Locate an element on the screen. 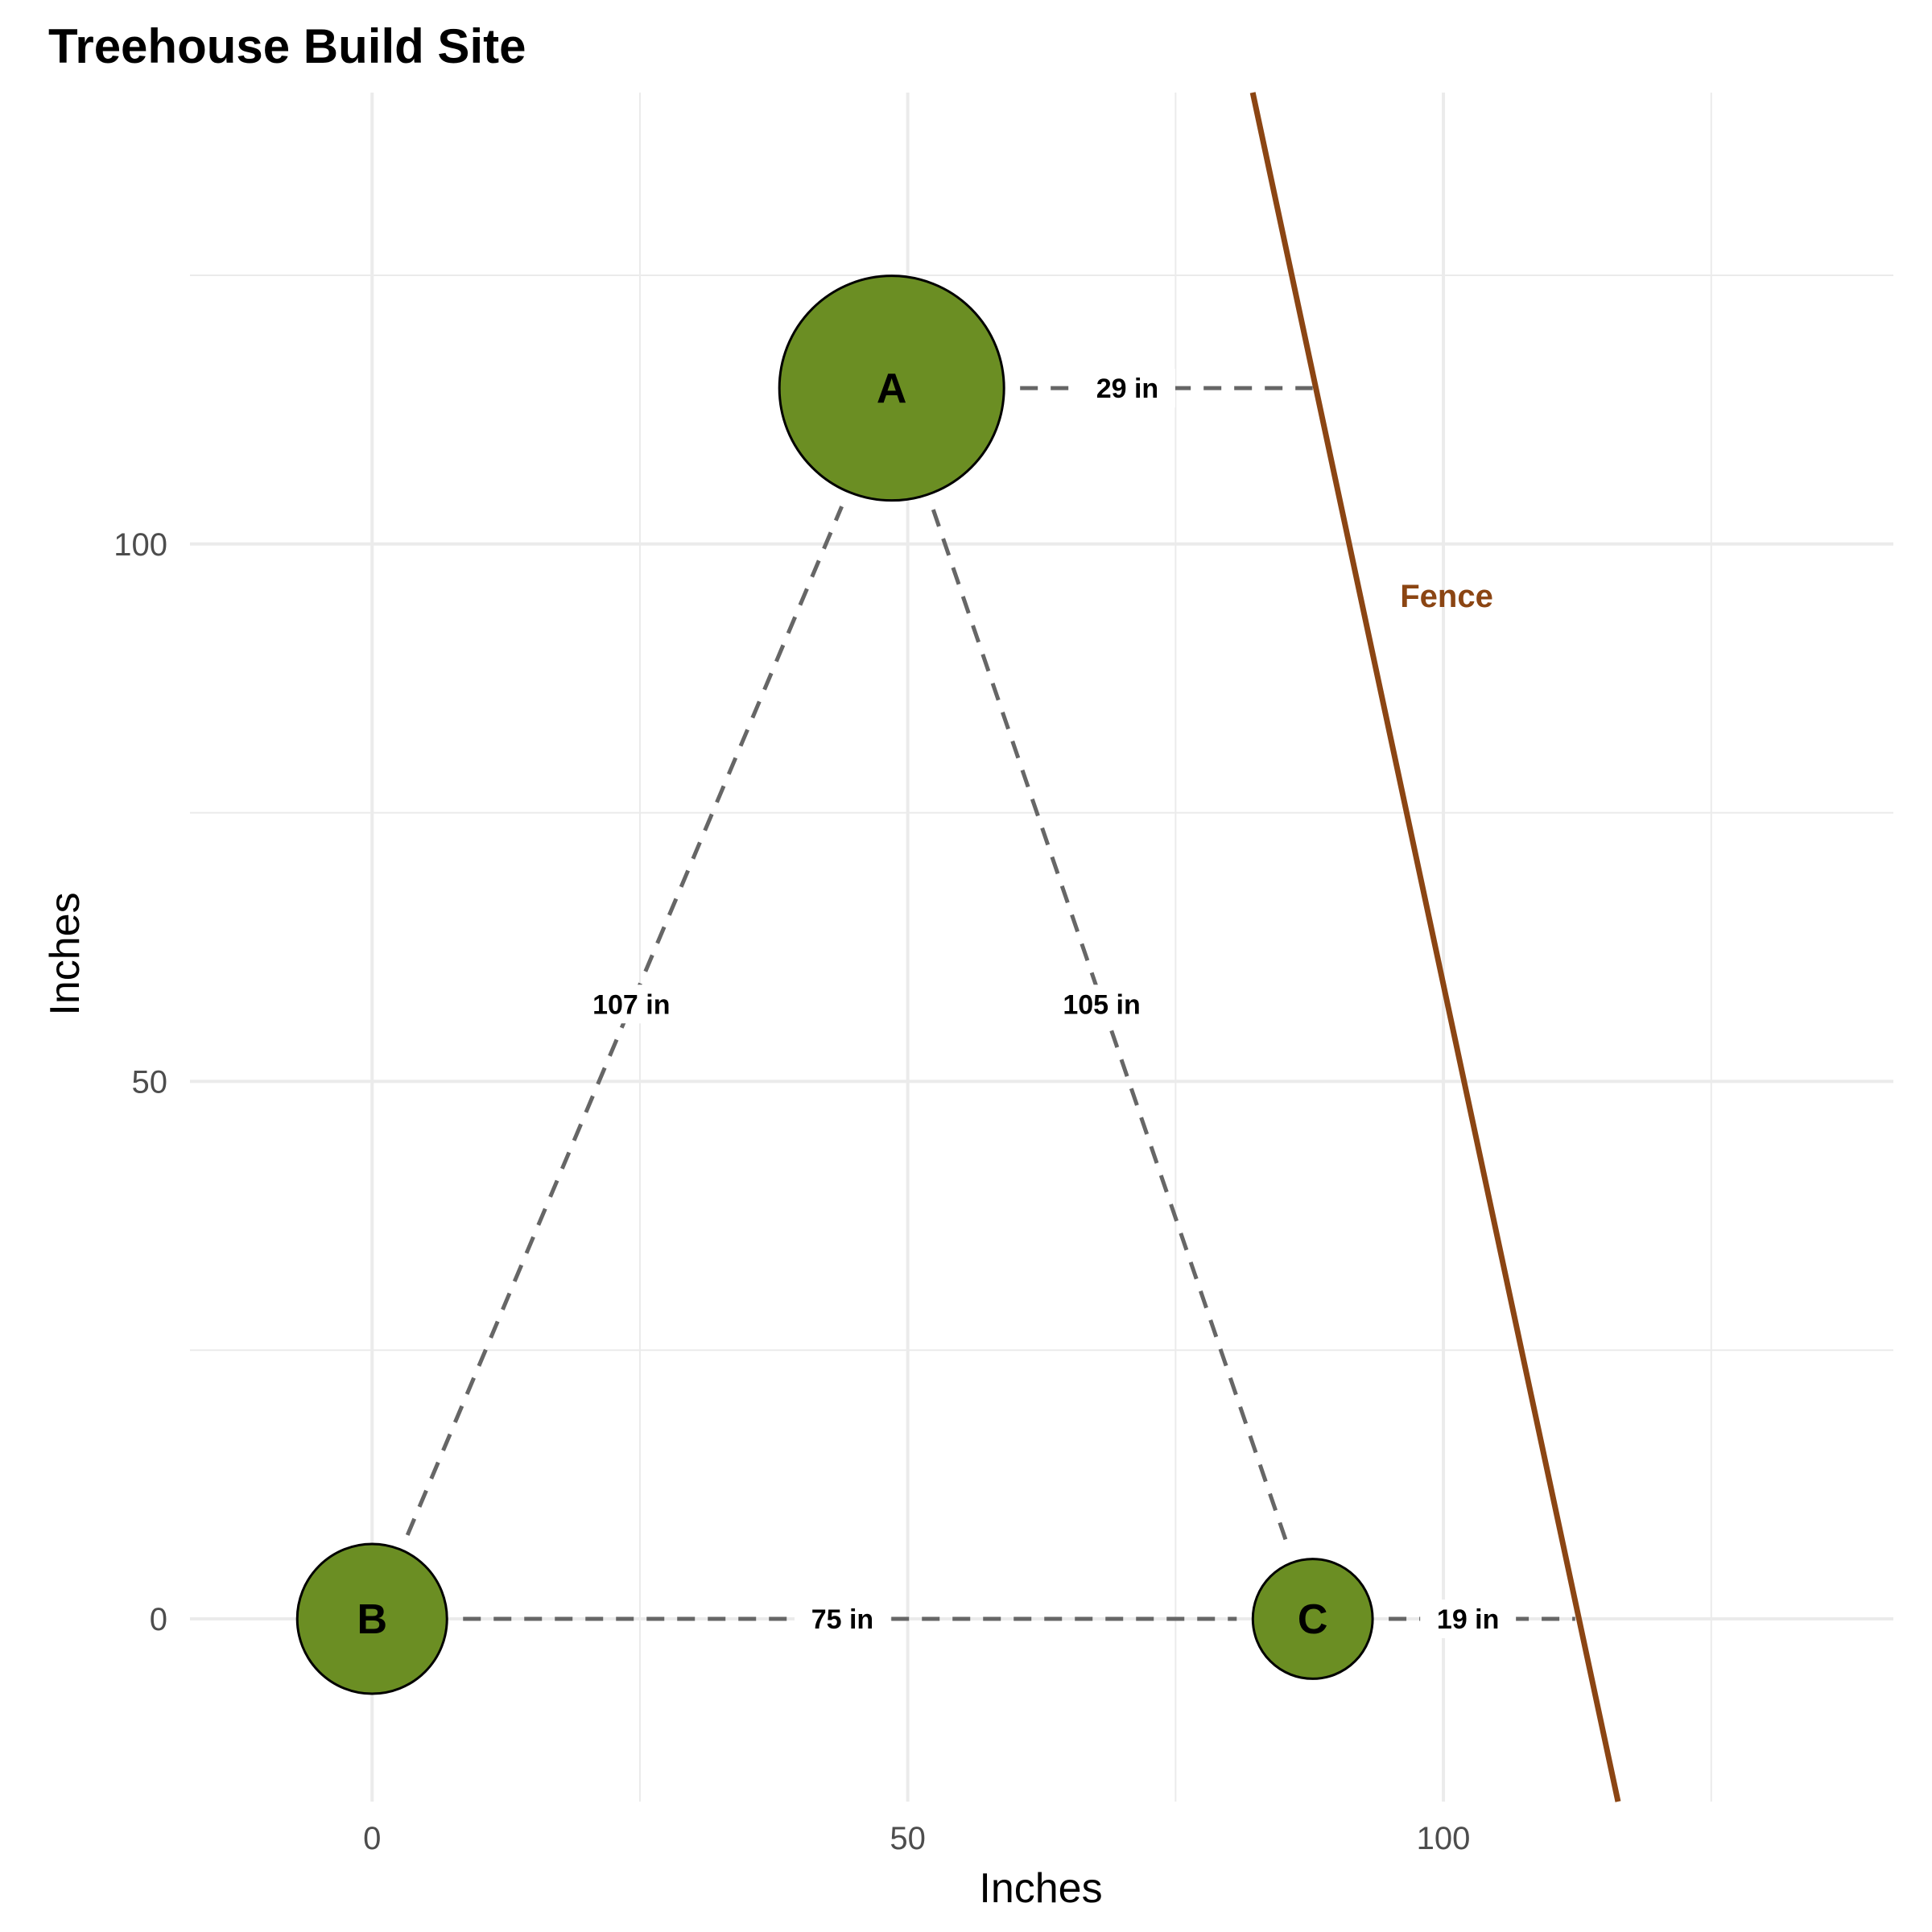 This screenshot has width=1932, height=1932. x-tick-label: 50 is located at coordinates (908, 1838).